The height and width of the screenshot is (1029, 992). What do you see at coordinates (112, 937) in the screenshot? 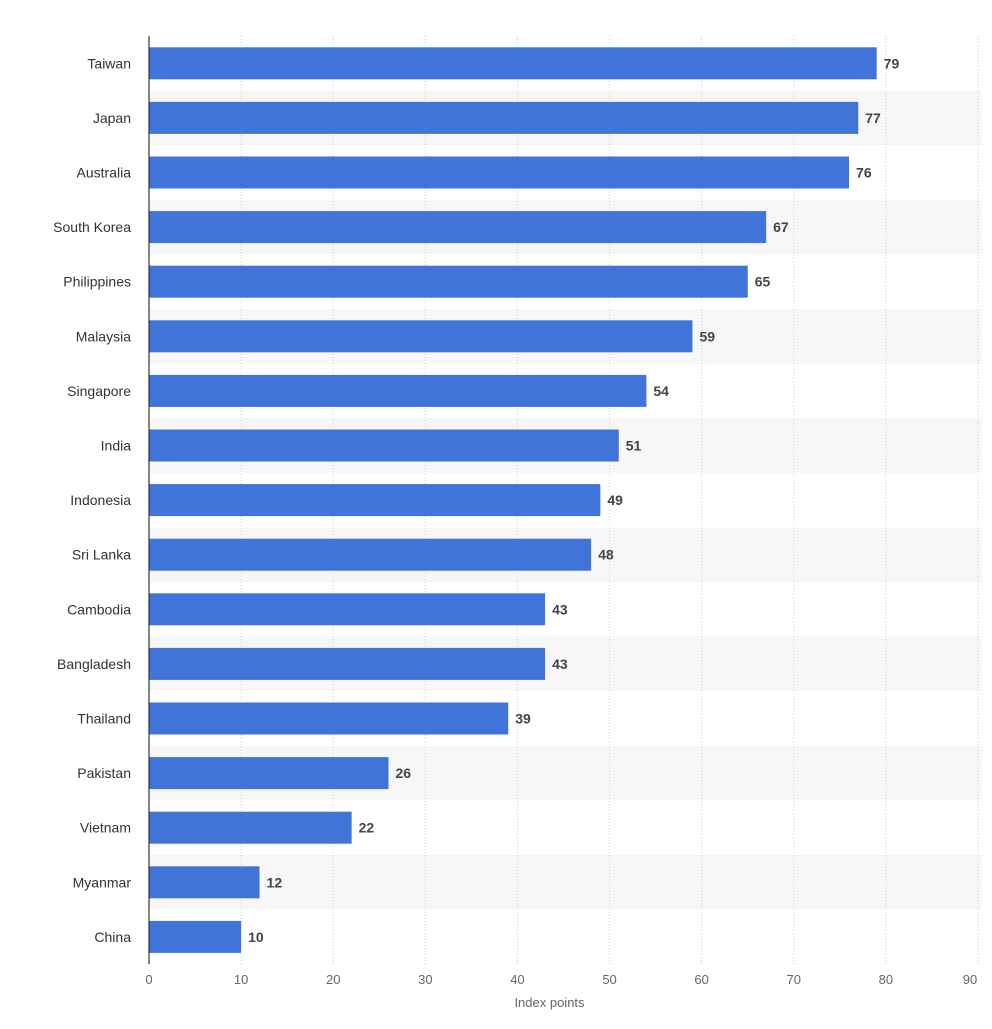
I see `category-label: China` at bounding box center [112, 937].